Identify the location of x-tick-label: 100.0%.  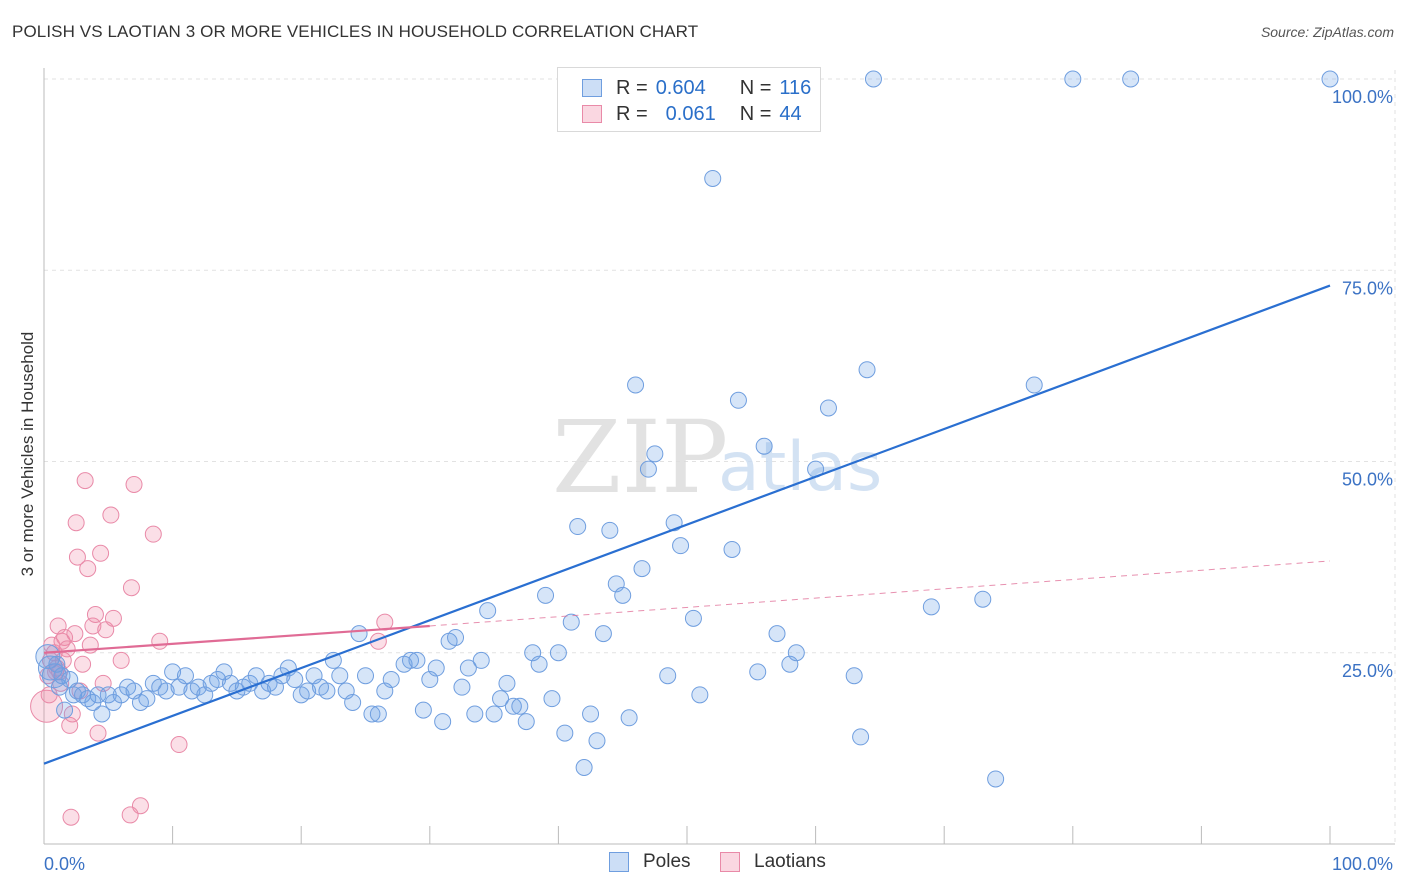
(1362, 864).